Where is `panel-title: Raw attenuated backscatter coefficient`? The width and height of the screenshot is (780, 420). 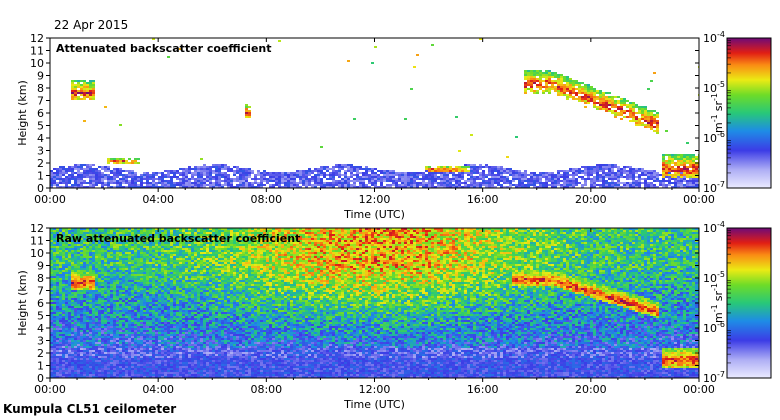
panel-title: Raw attenuated backscatter coefficient is located at coordinates (178, 238).